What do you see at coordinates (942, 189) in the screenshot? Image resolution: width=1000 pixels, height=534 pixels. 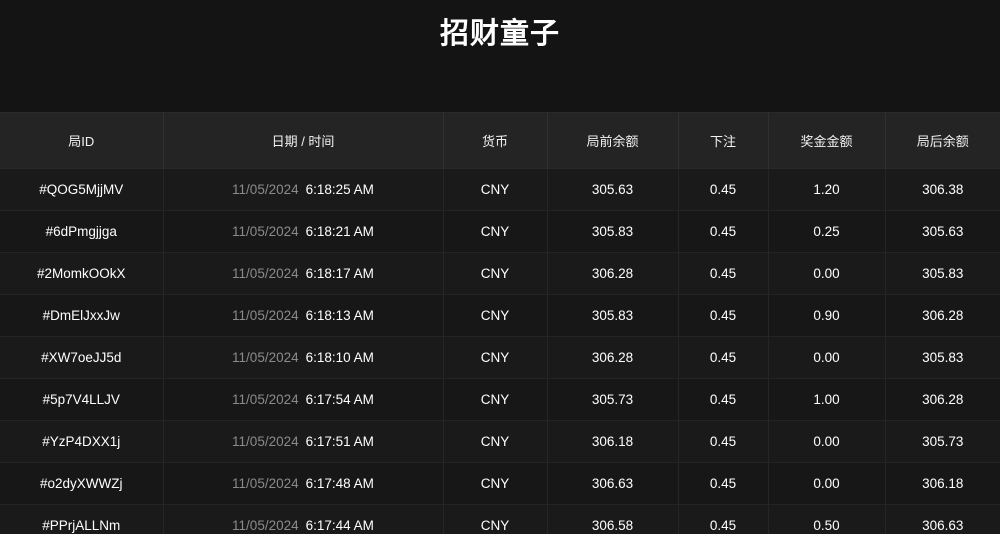 I see `cell-balance-after: 306.38` at bounding box center [942, 189].